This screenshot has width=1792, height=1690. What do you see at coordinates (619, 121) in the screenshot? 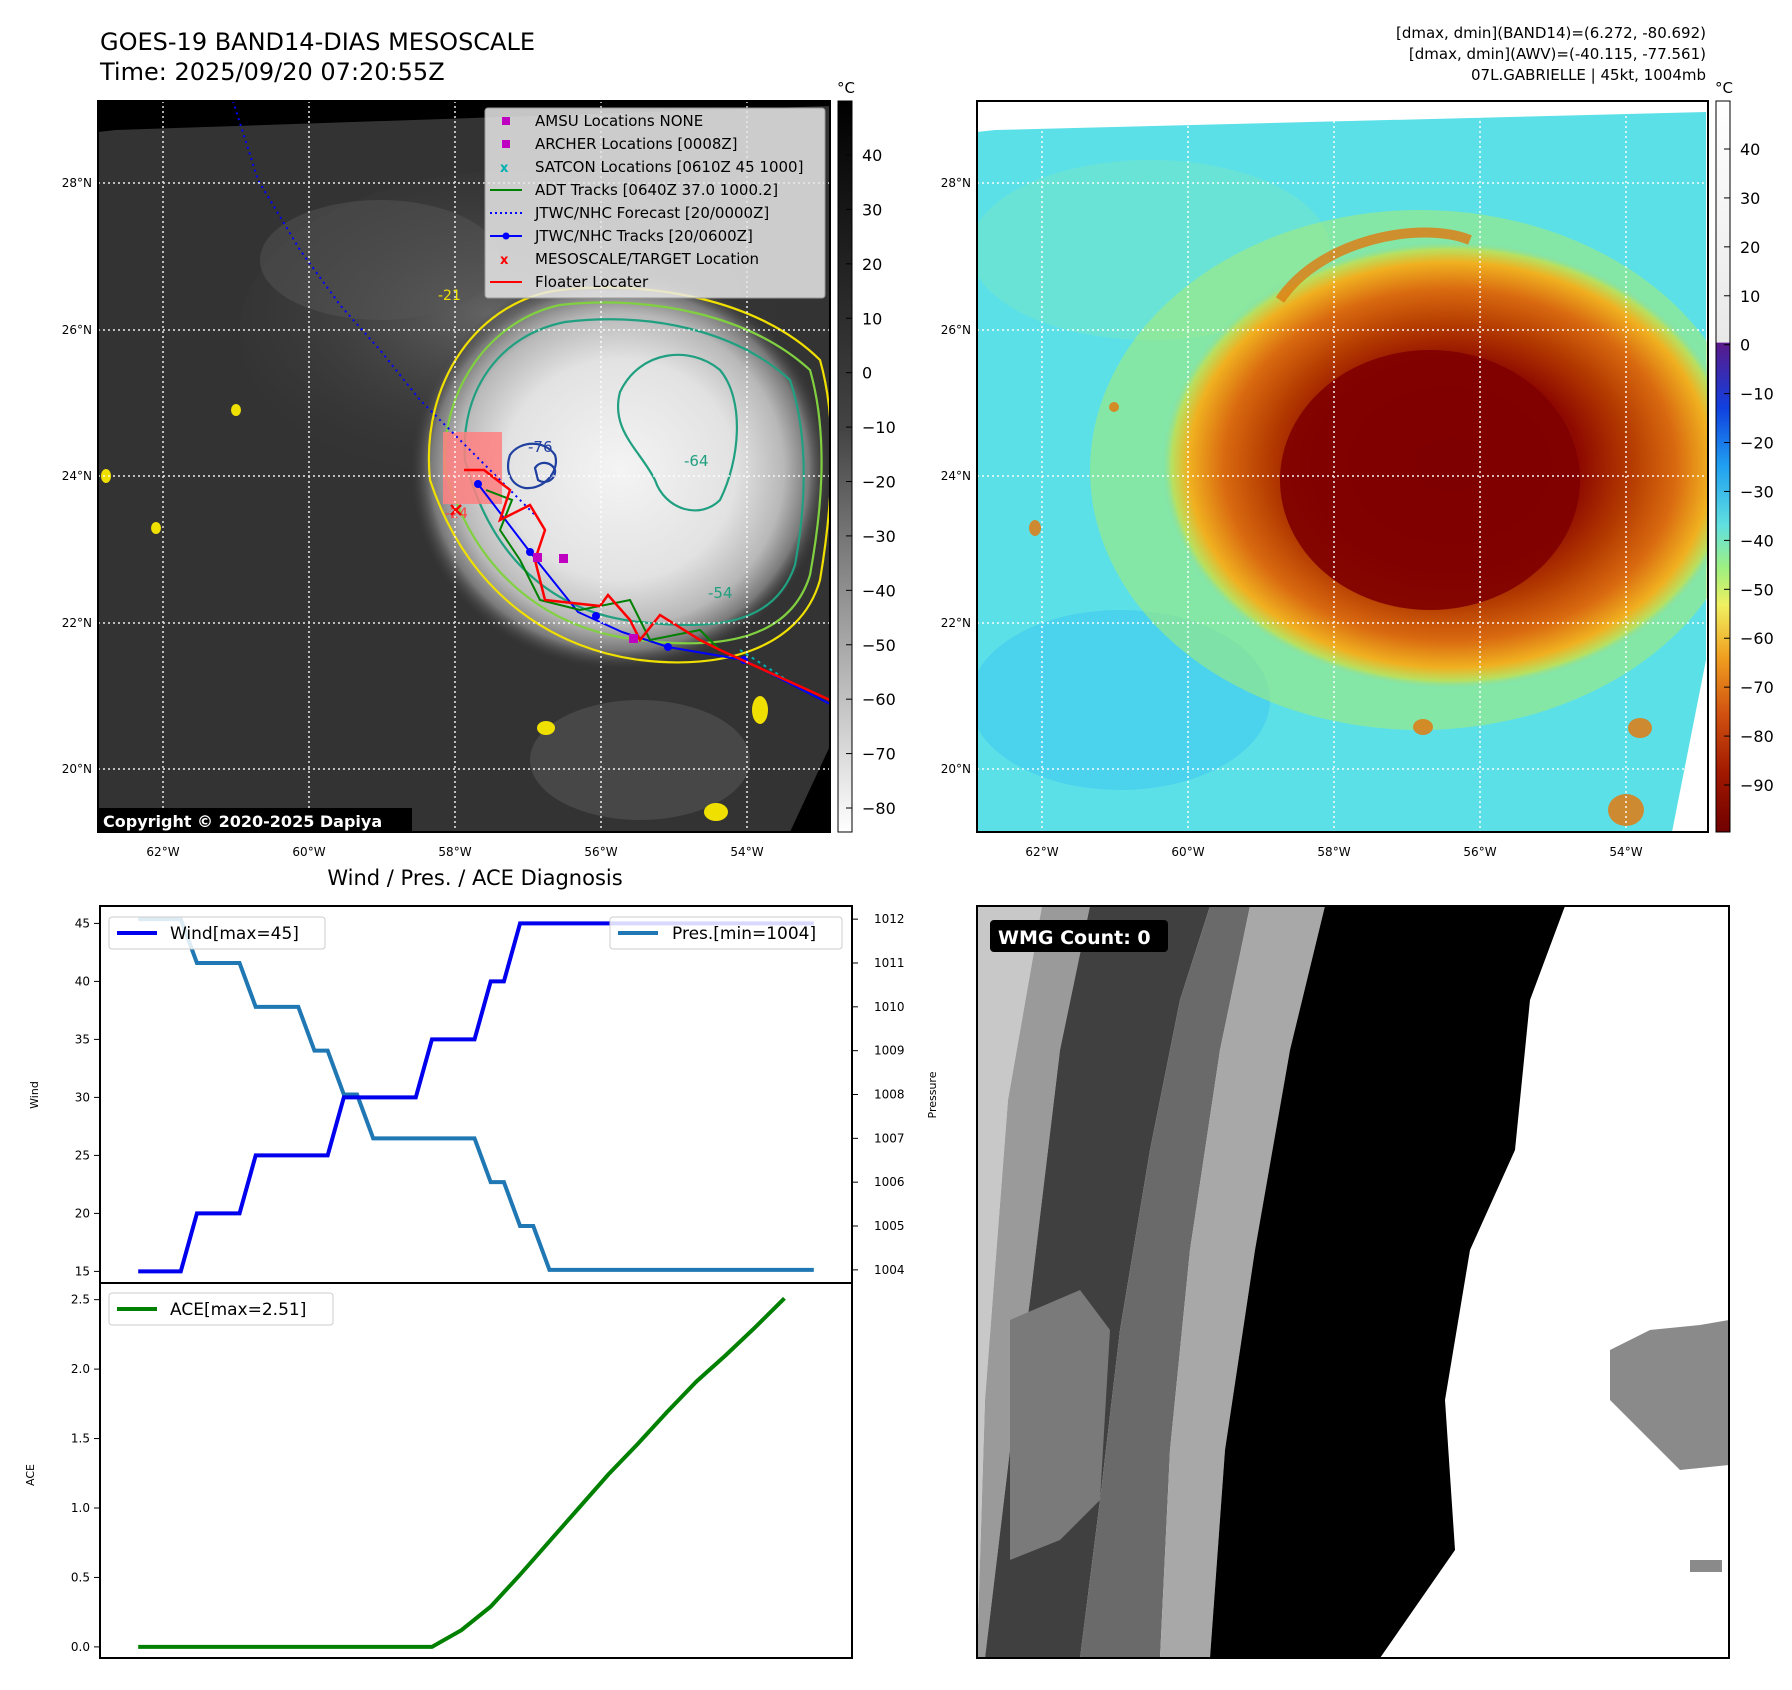
I see `legend-label: AMSU Locations NONE` at bounding box center [619, 121].